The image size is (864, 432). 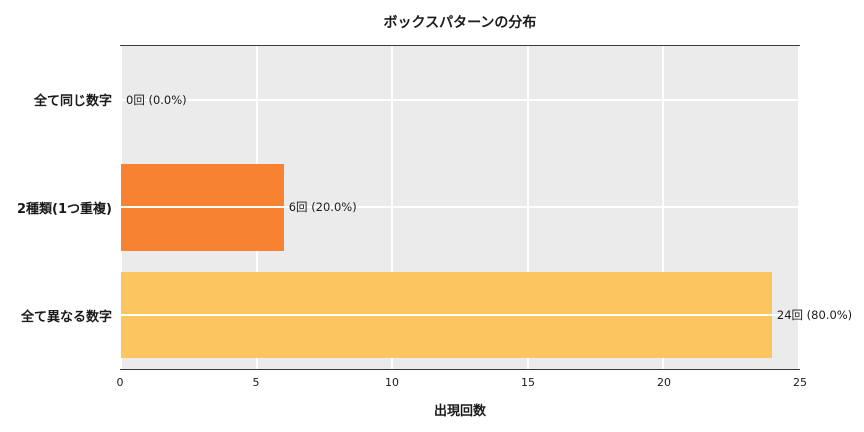 What do you see at coordinates (156, 99) in the screenshot?
I see `value-label: 0回 (0.0%)` at bounding box center [156, 99].